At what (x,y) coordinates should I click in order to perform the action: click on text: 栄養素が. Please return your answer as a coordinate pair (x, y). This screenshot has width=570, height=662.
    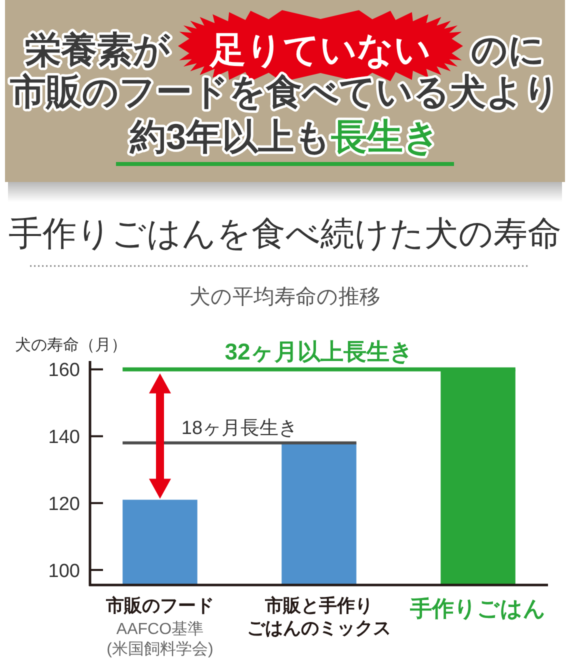
    Looking at the image, I should click on (98, 49).